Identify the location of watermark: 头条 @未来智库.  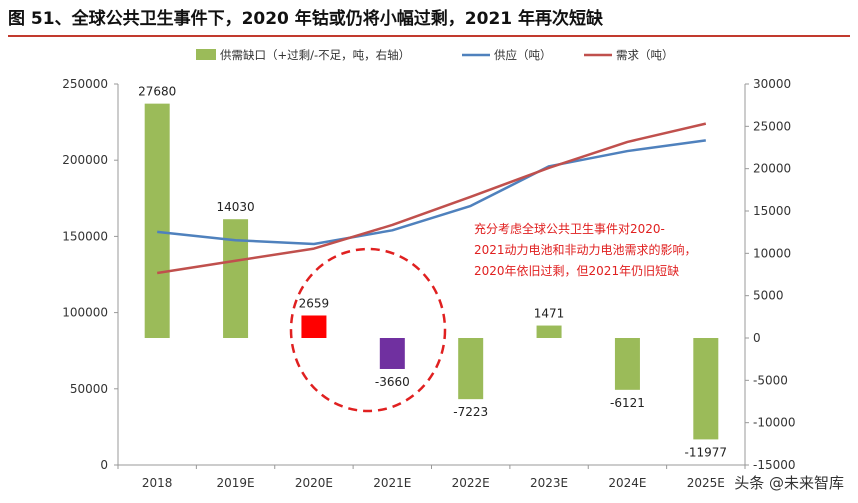
(789, 483).